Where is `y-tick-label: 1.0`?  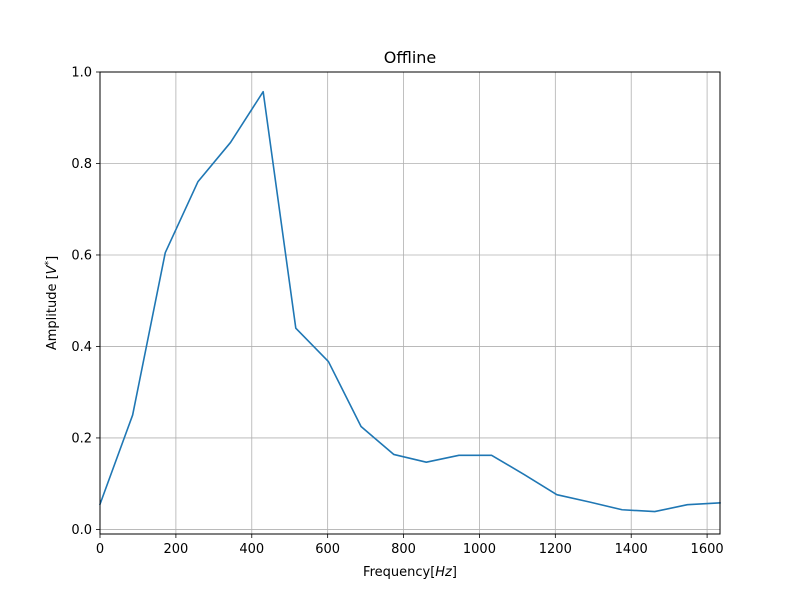
y-tick-label: 1.0 is located at coordinates (81, 73).